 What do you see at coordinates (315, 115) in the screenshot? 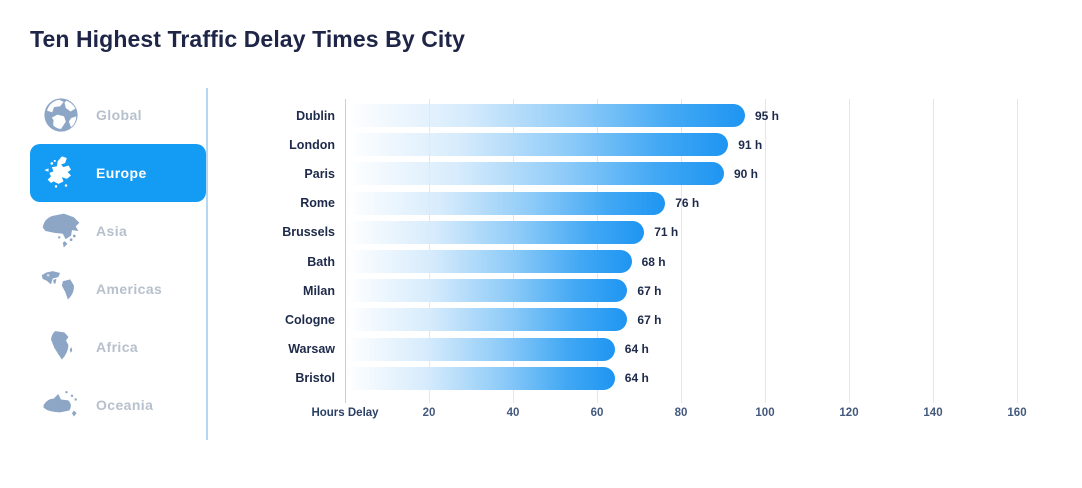
I see `city-label: Dublin` at bounding box center [315, 115].